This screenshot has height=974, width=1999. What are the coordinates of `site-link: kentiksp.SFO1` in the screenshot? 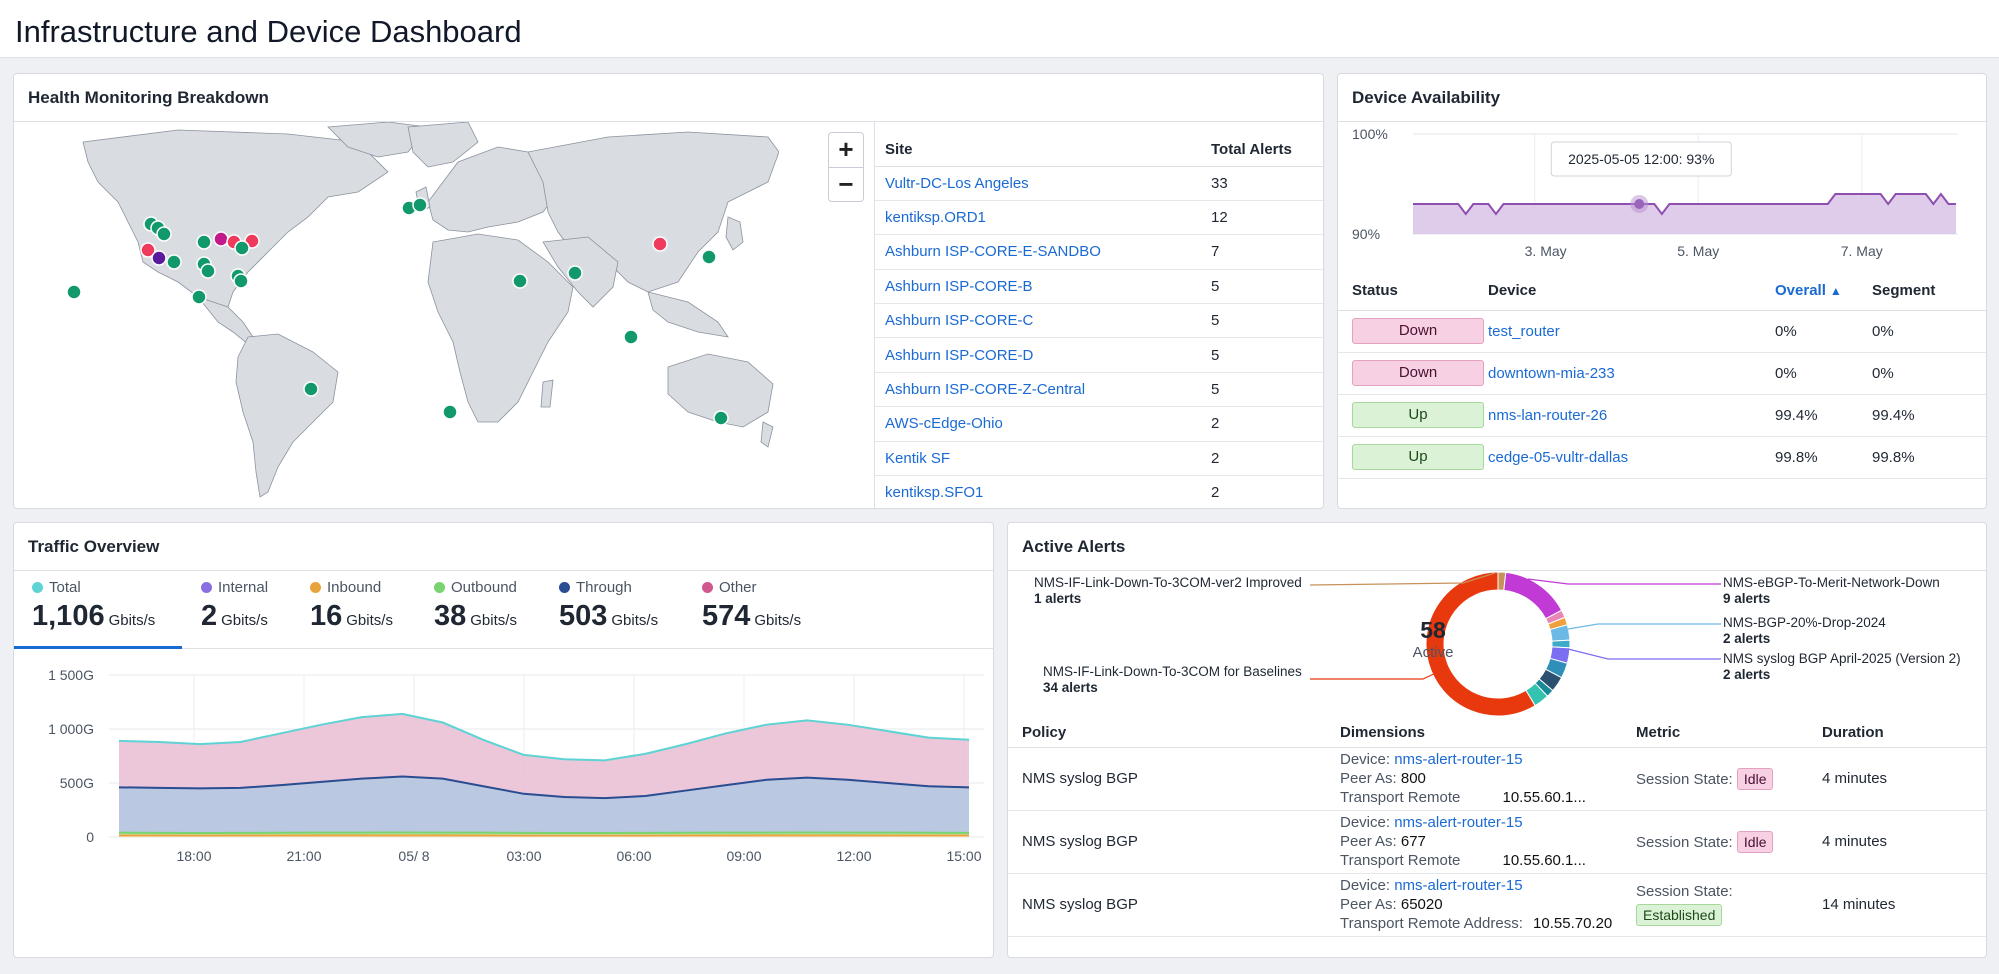 It's located at (1030, 491).